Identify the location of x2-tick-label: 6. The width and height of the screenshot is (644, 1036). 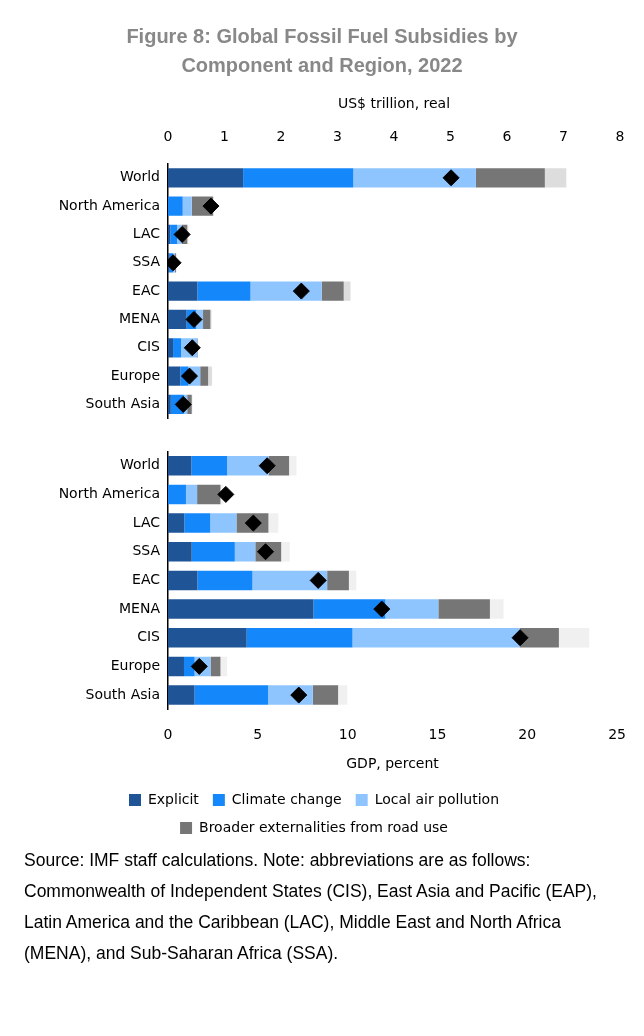
(507, 135).